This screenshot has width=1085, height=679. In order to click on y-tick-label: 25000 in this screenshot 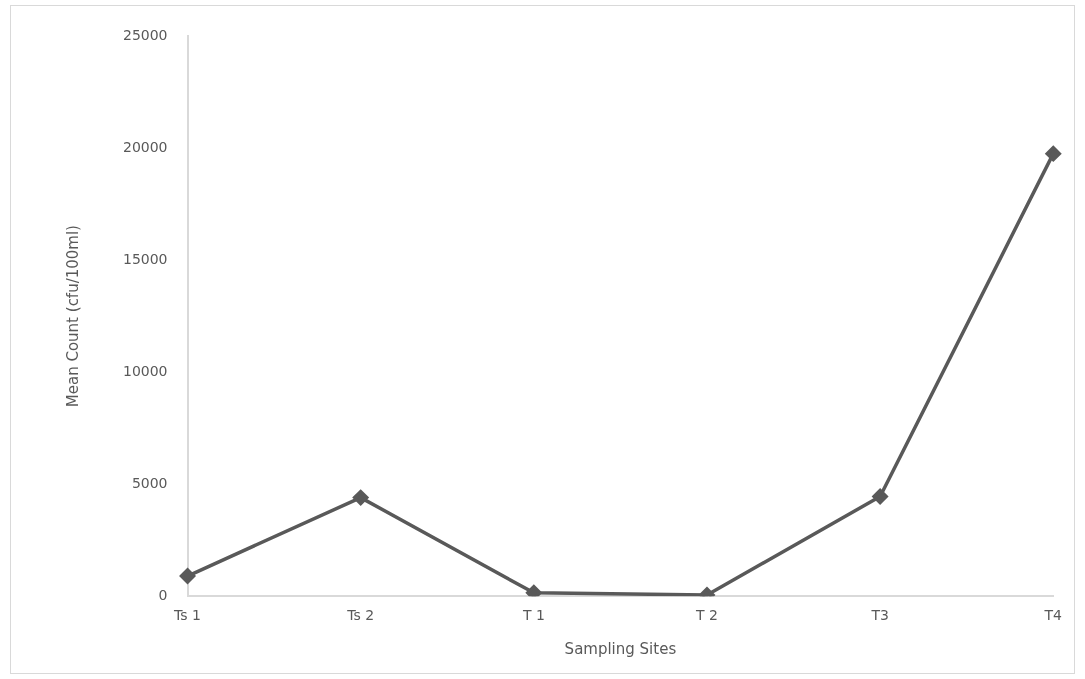, I will do `click(145, 34)`.